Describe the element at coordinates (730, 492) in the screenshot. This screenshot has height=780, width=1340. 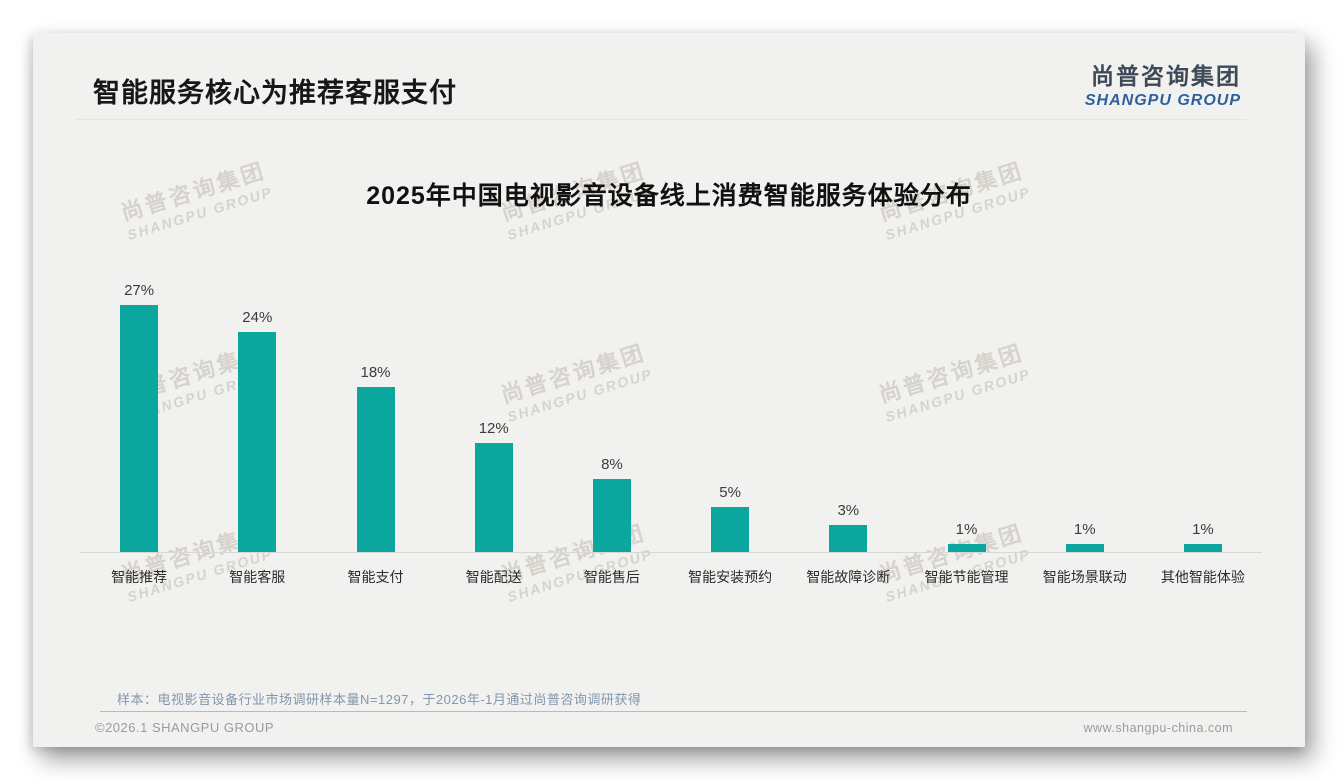
I see `bar-value-label: 5%` at that location.